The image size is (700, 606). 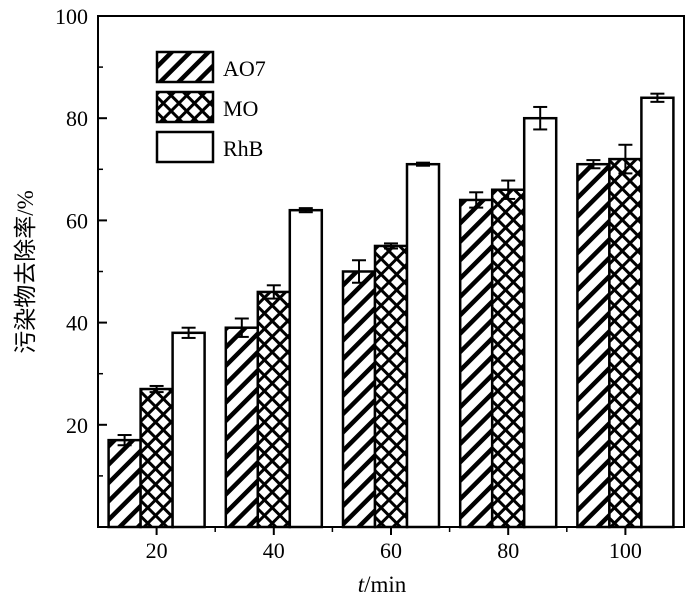 I want to click on x-axis-title-unit: /min, so click(x=385, y=584).